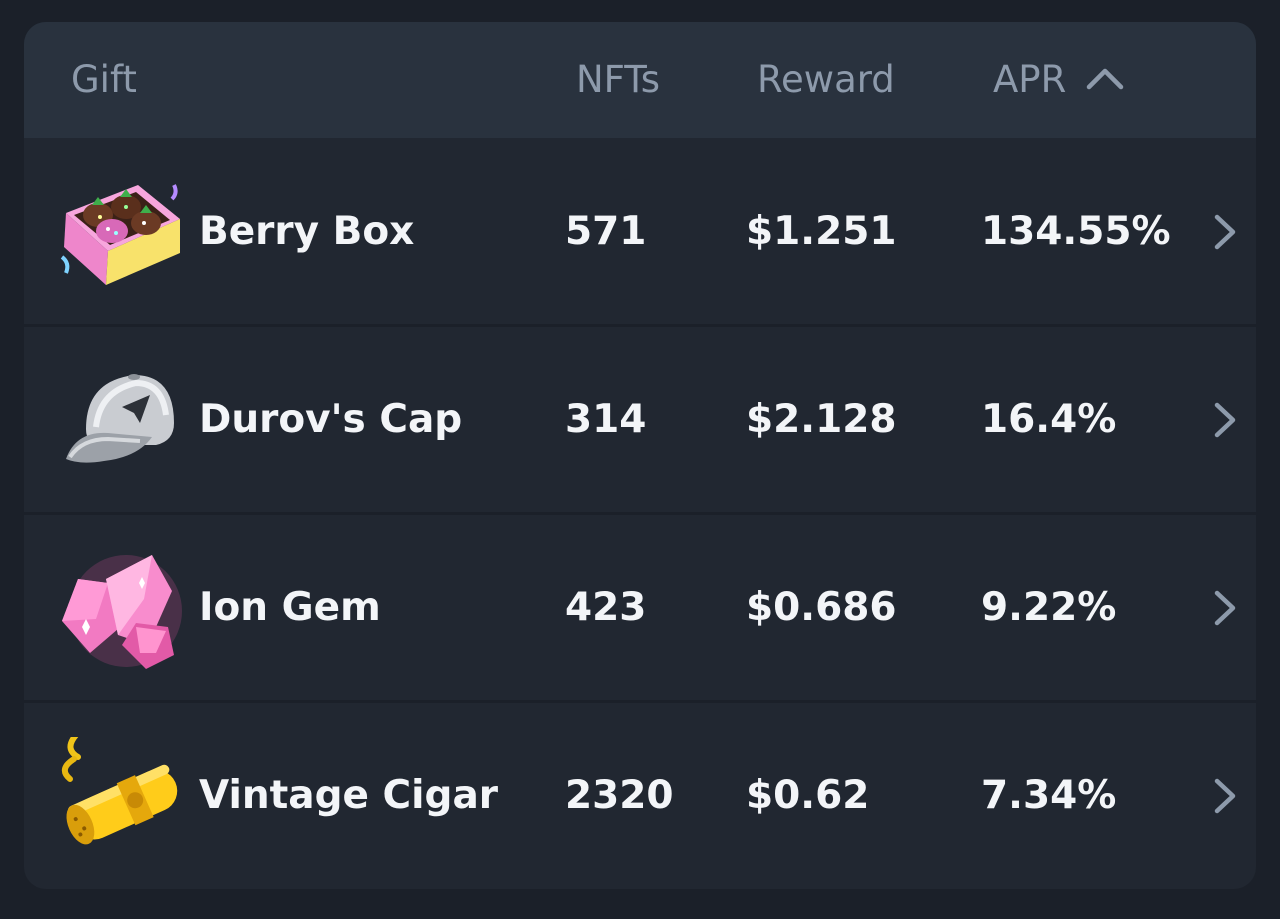  Describe the element at coordinates (619, 795) in the screenshot. I see `nfts-value: 2320` at that location.